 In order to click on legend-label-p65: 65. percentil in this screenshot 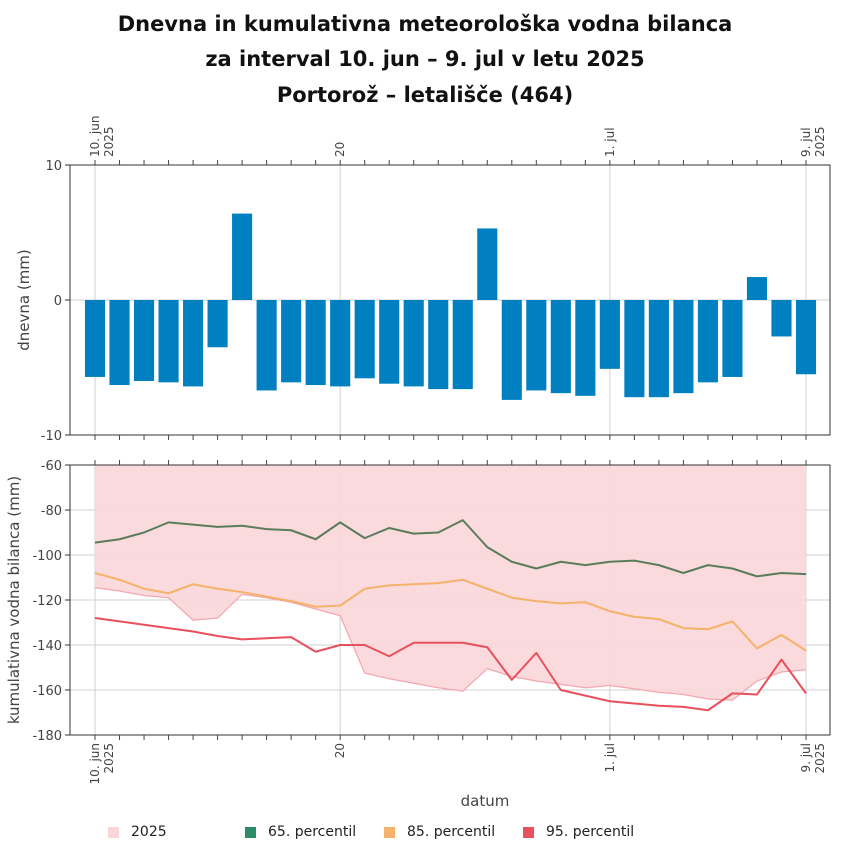, I will do `click(312, 832)`.